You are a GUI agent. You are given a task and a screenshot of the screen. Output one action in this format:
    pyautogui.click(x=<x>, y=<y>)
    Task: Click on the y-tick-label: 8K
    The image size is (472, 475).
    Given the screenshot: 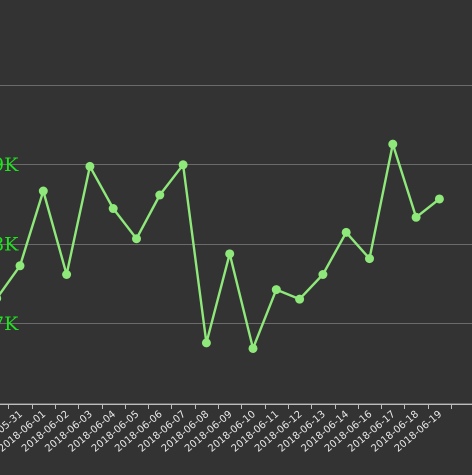 What is the action you would take?
    pyautogui.click(x=9, y=245)
    